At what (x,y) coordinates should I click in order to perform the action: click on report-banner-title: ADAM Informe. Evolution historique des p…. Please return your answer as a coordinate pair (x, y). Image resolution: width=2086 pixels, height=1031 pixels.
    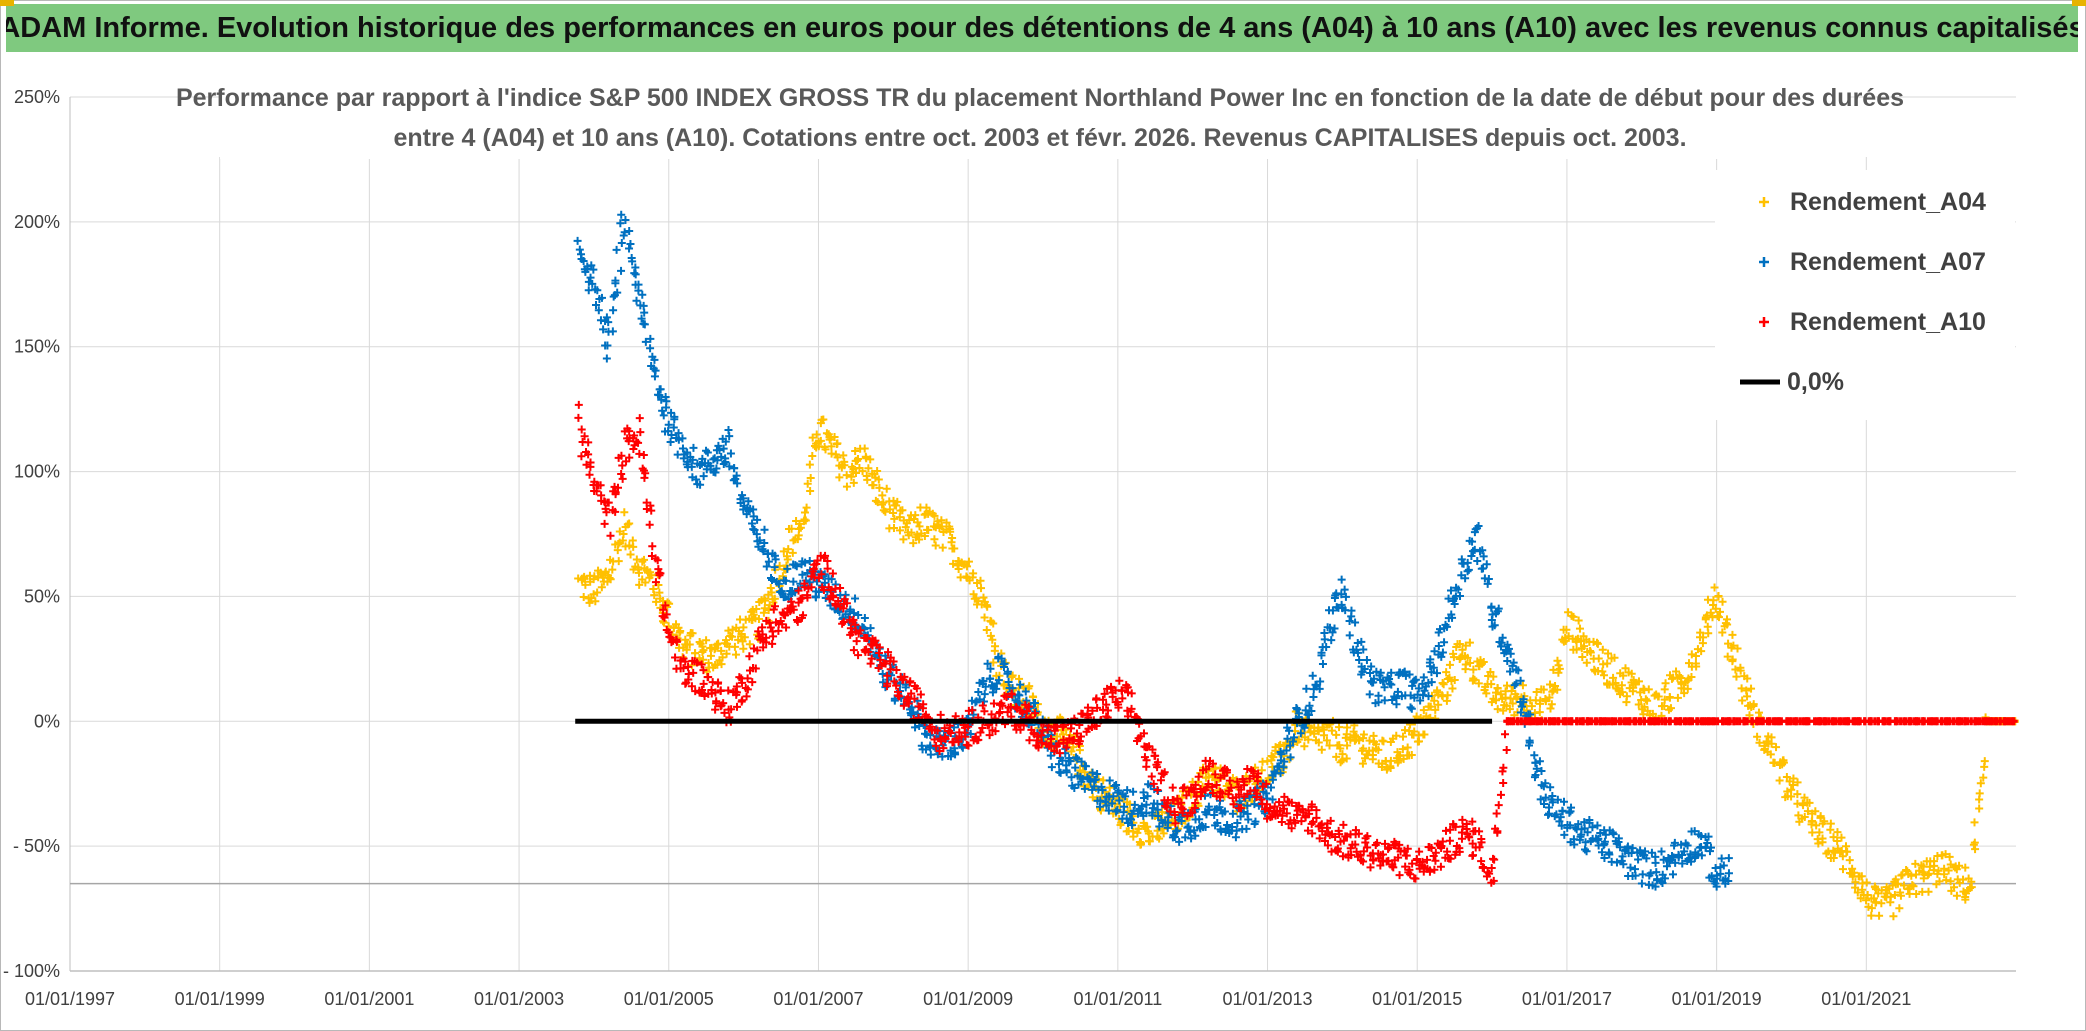
    Looking at the image, I should click on (1042, 28).